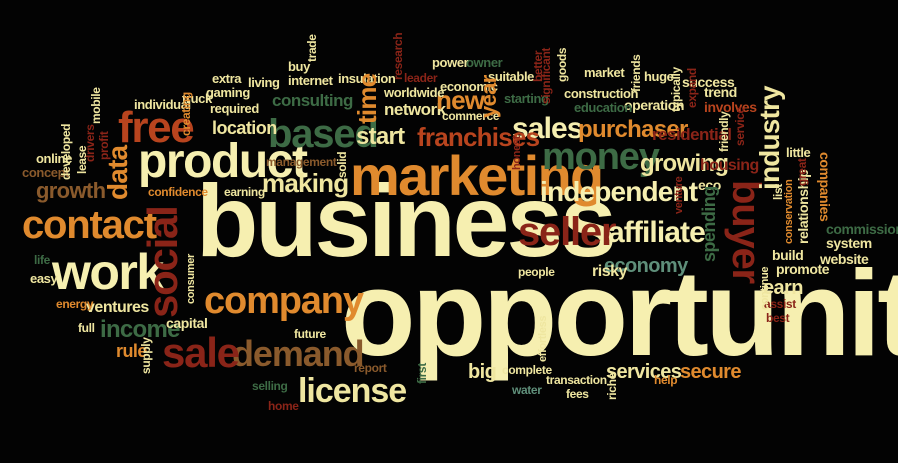 This screenshot has height=463, width=898. Describe the element at coordinates (488, 96) in the screenshot. I see `word-year: year` at that location.